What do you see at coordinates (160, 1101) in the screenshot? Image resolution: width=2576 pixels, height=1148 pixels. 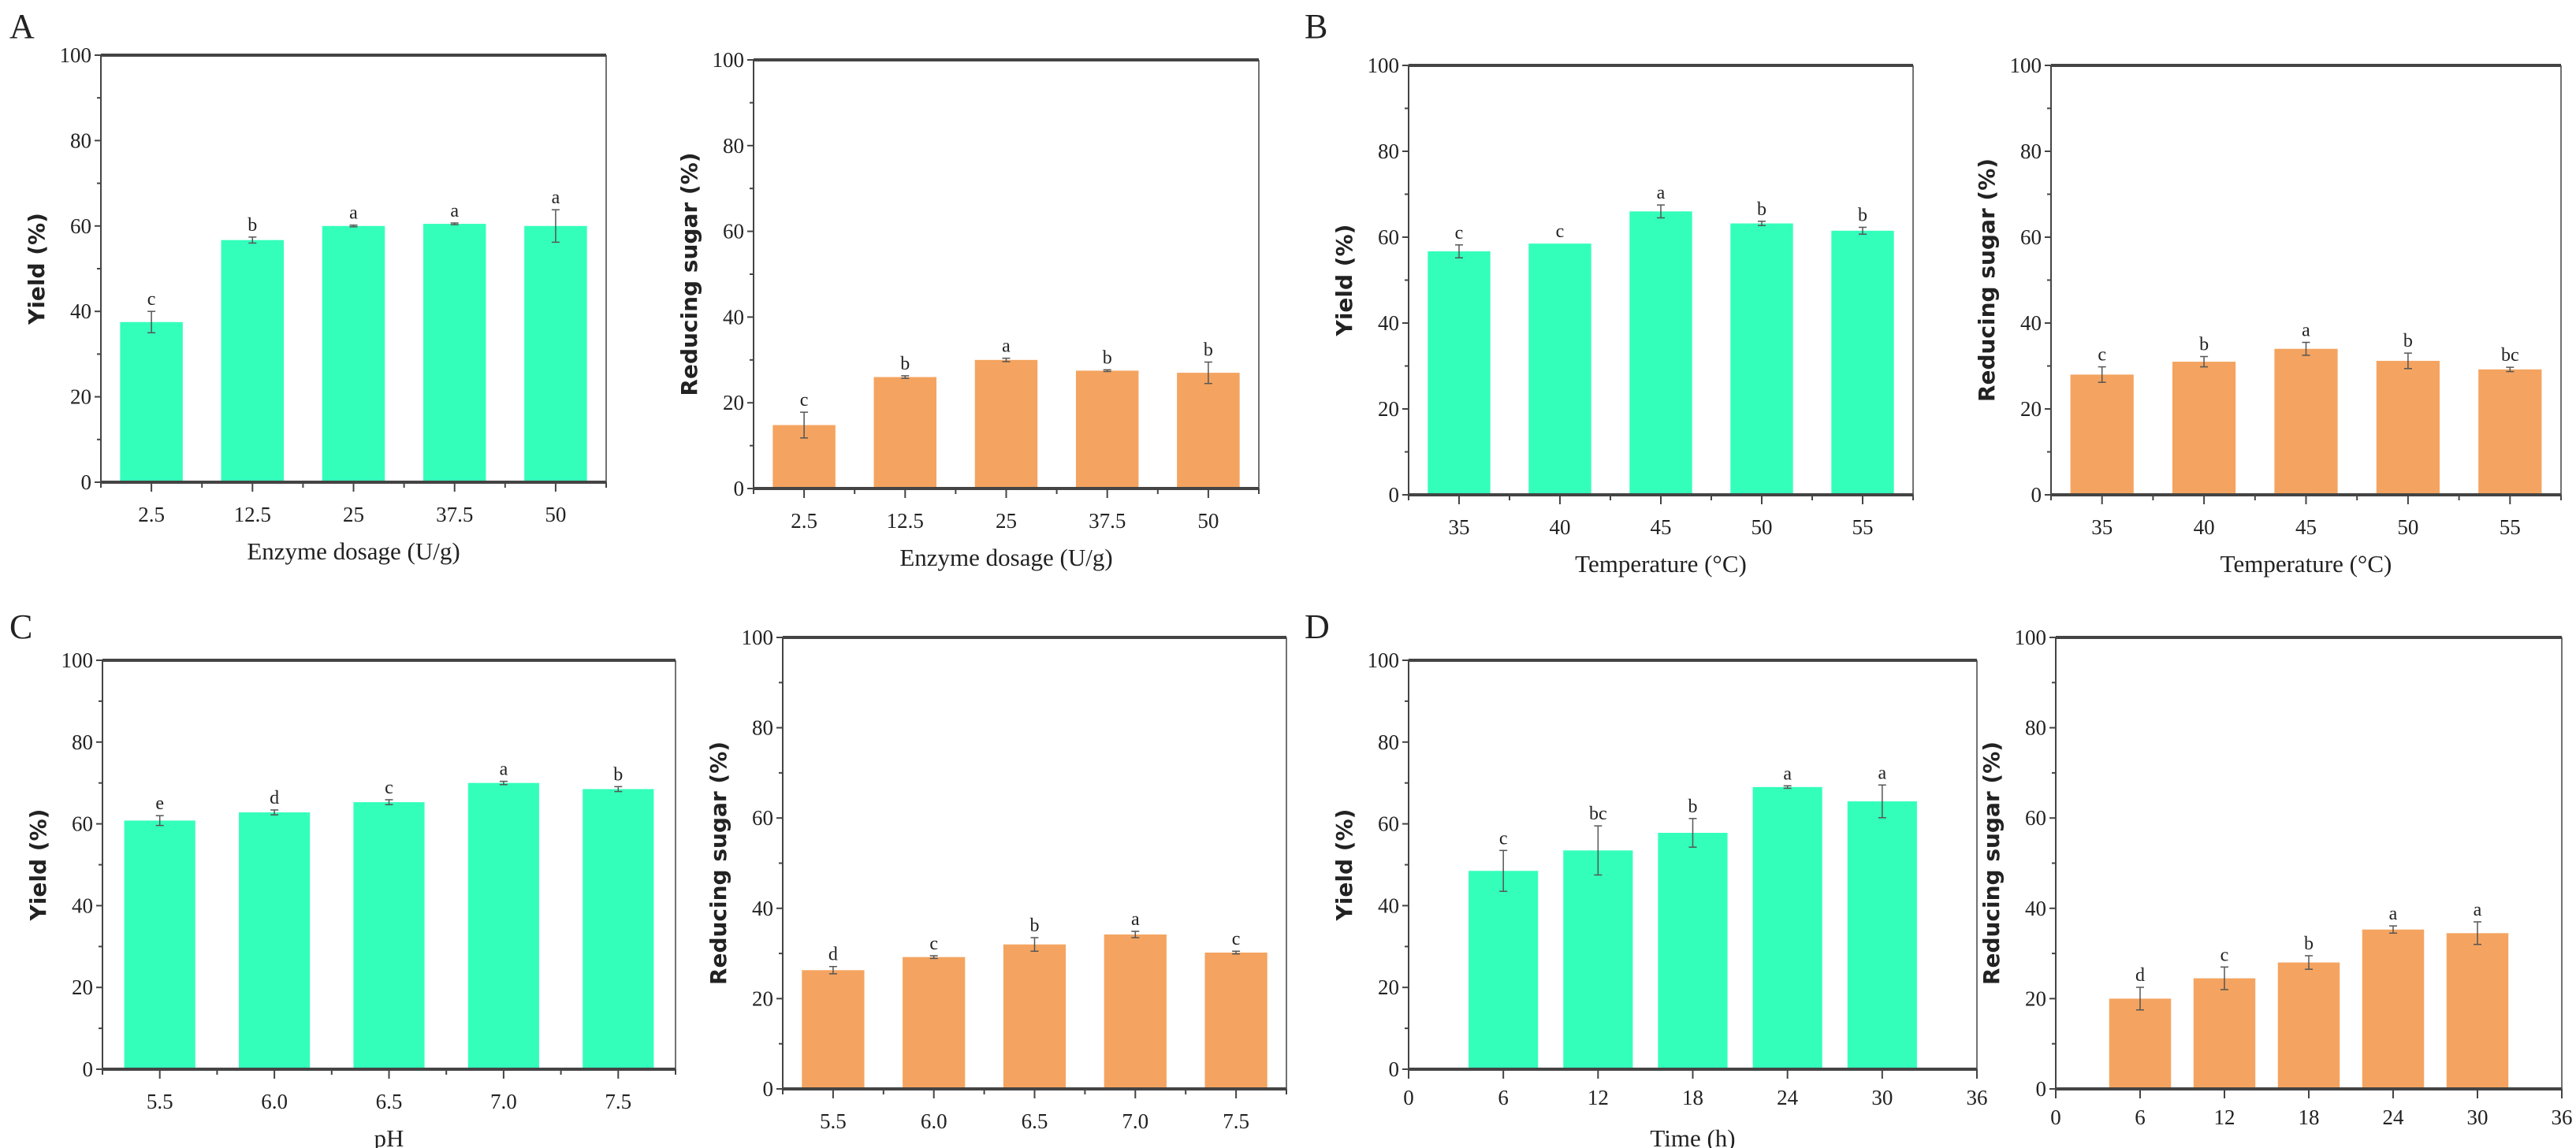 I see `x-tick-label: 5.5` at bounding box center [160, 1101].